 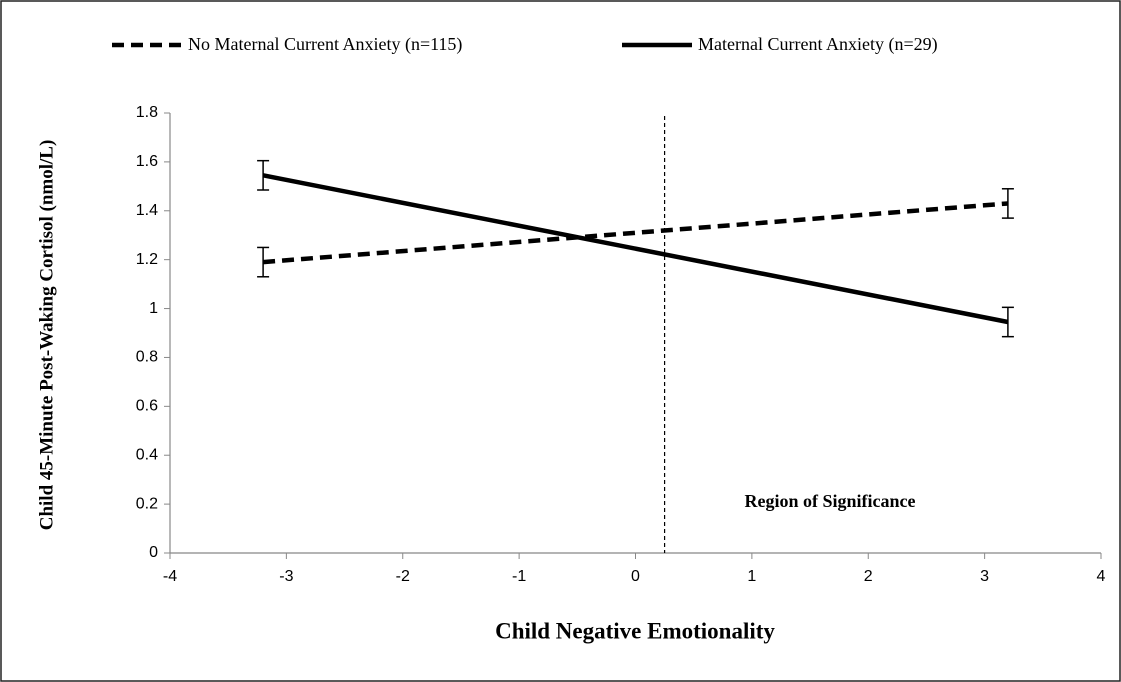 What do you see at coordinates (325, 44) in the screenshot?
I see `legend-label: No Maternal Current Anxiety (n=115)` at bounding box center [325, 44].